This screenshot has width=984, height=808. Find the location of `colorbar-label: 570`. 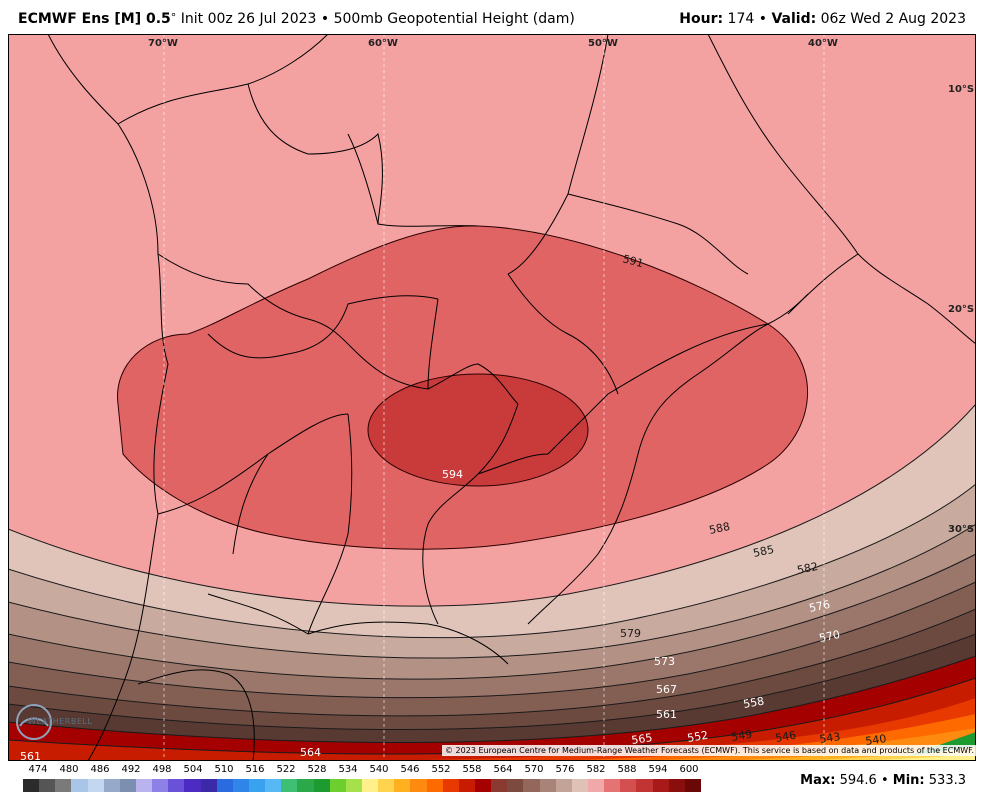

colorbar-label: 570 is located at coordinates (534, 769).